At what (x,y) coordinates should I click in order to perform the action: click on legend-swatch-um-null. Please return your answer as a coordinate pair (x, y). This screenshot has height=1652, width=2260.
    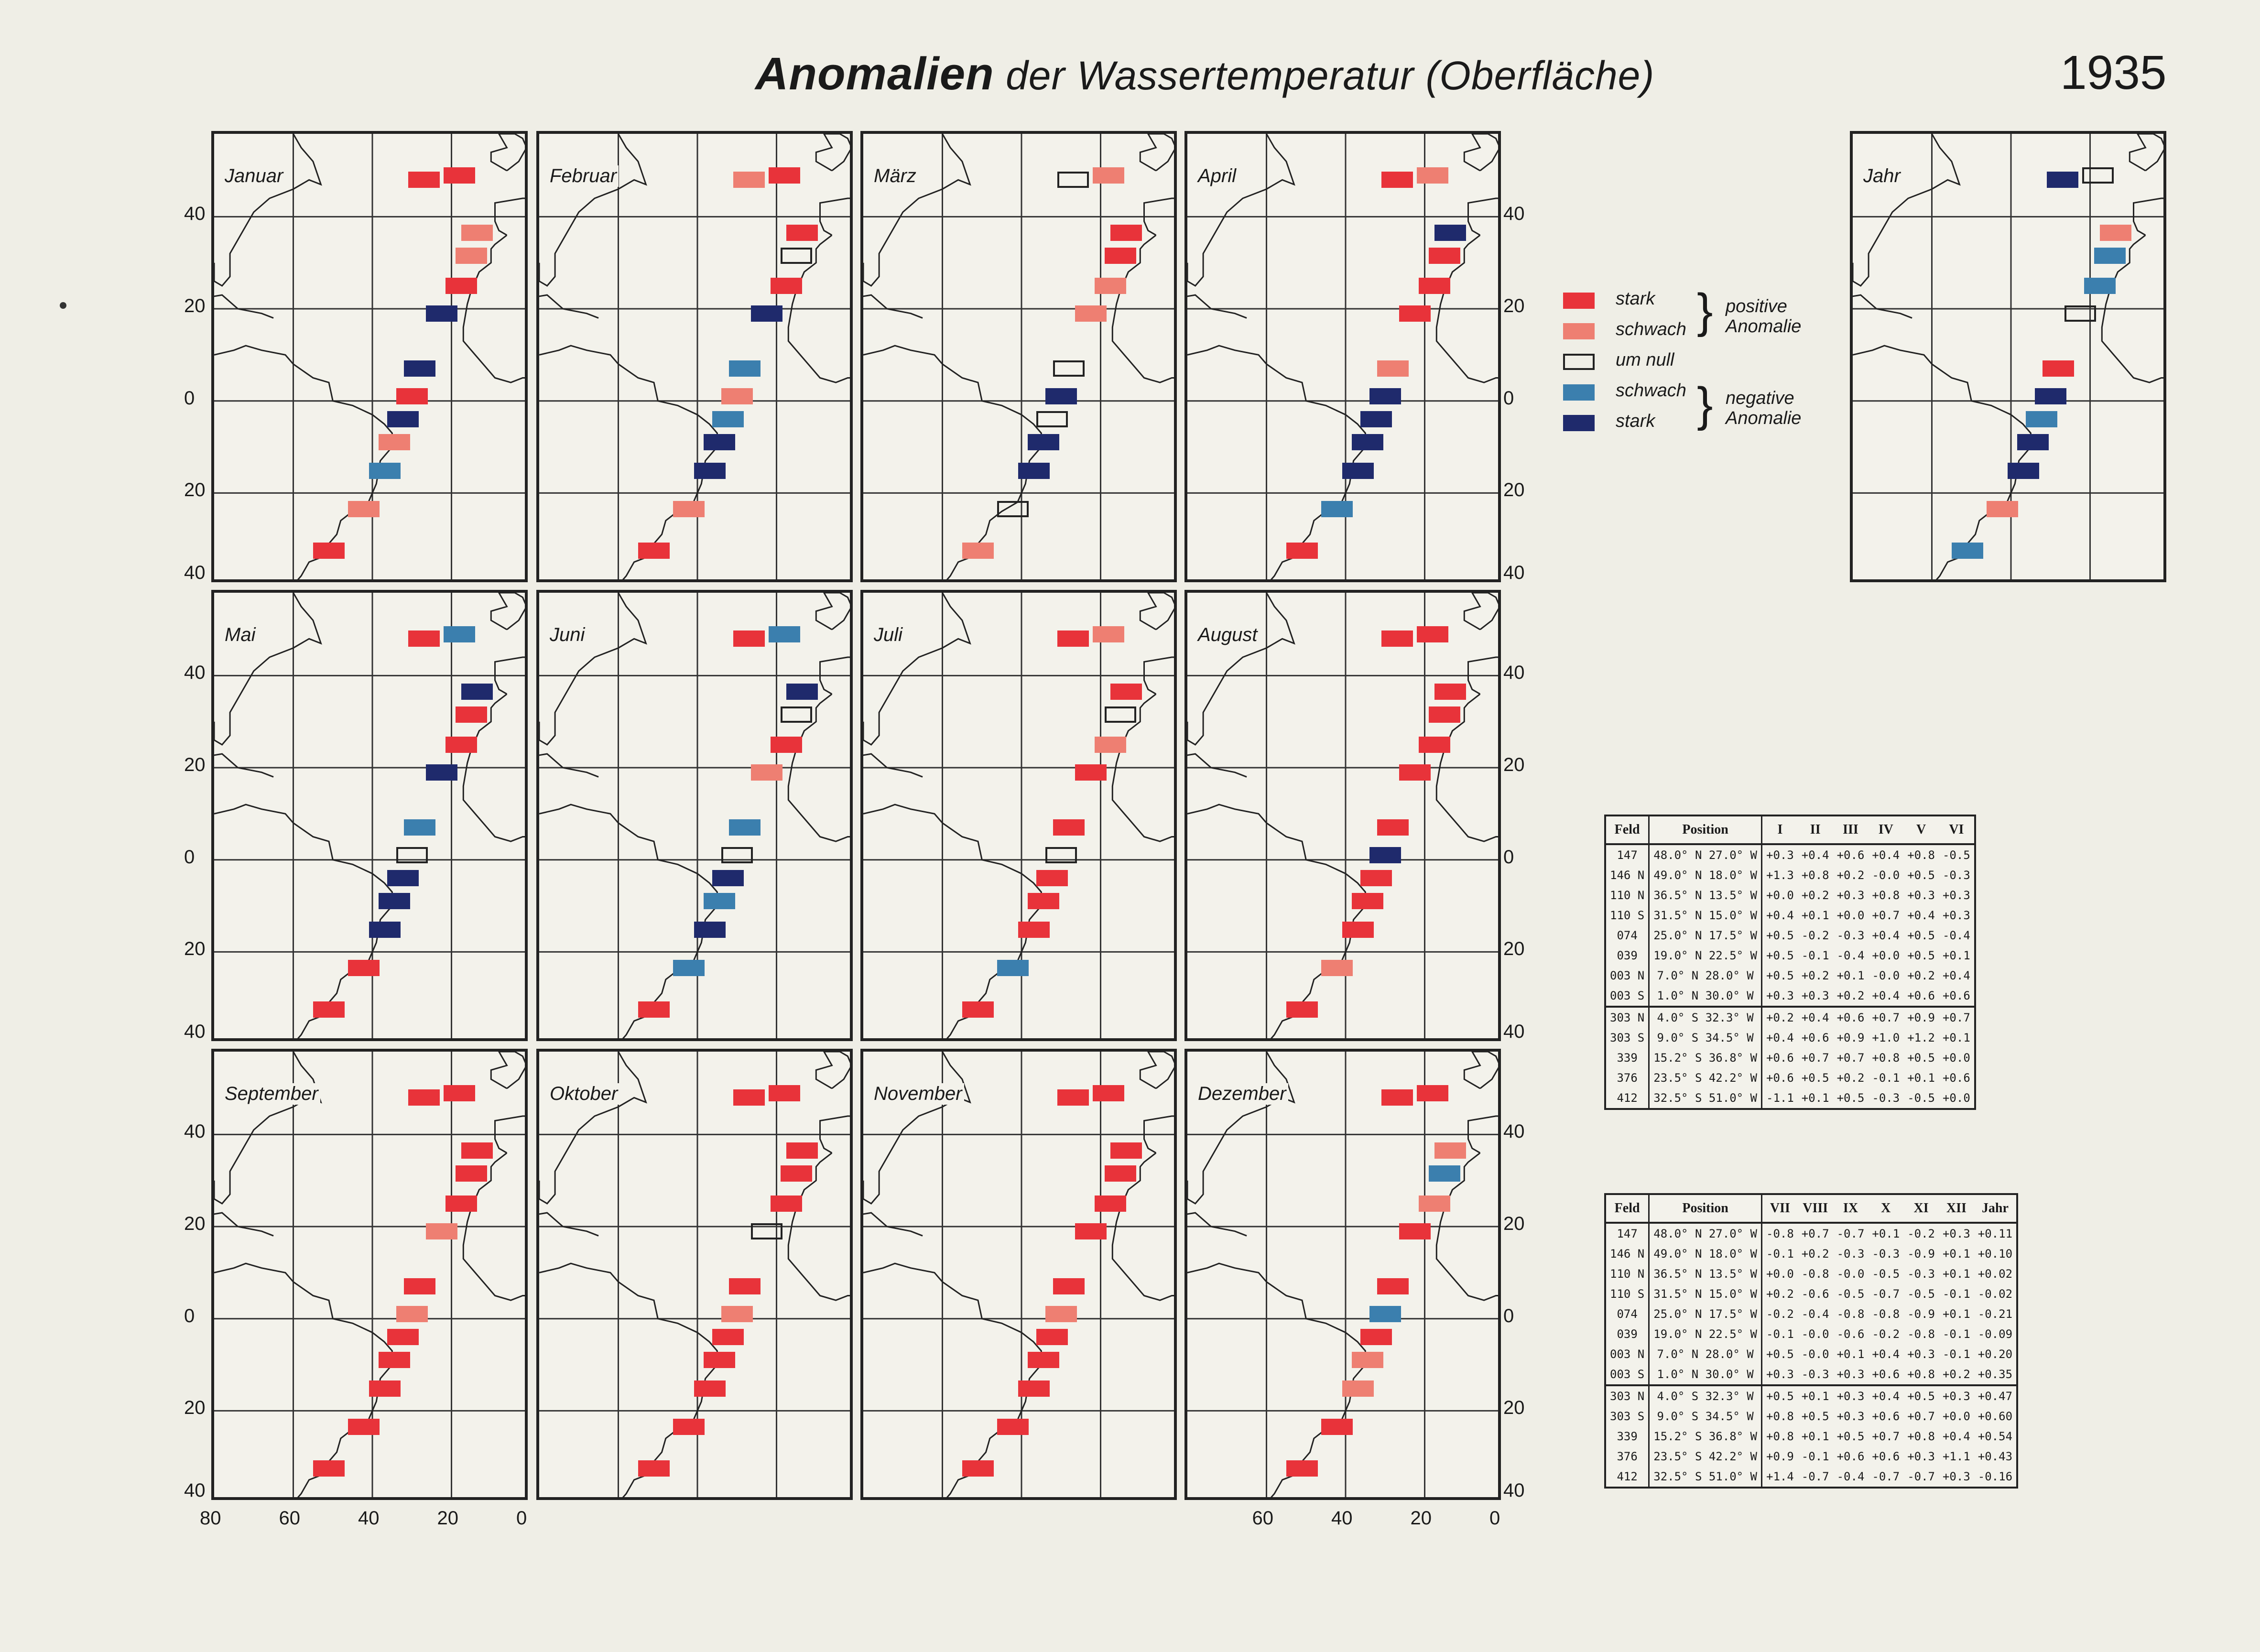
    Looking at the image, I should click on (1579, 362).